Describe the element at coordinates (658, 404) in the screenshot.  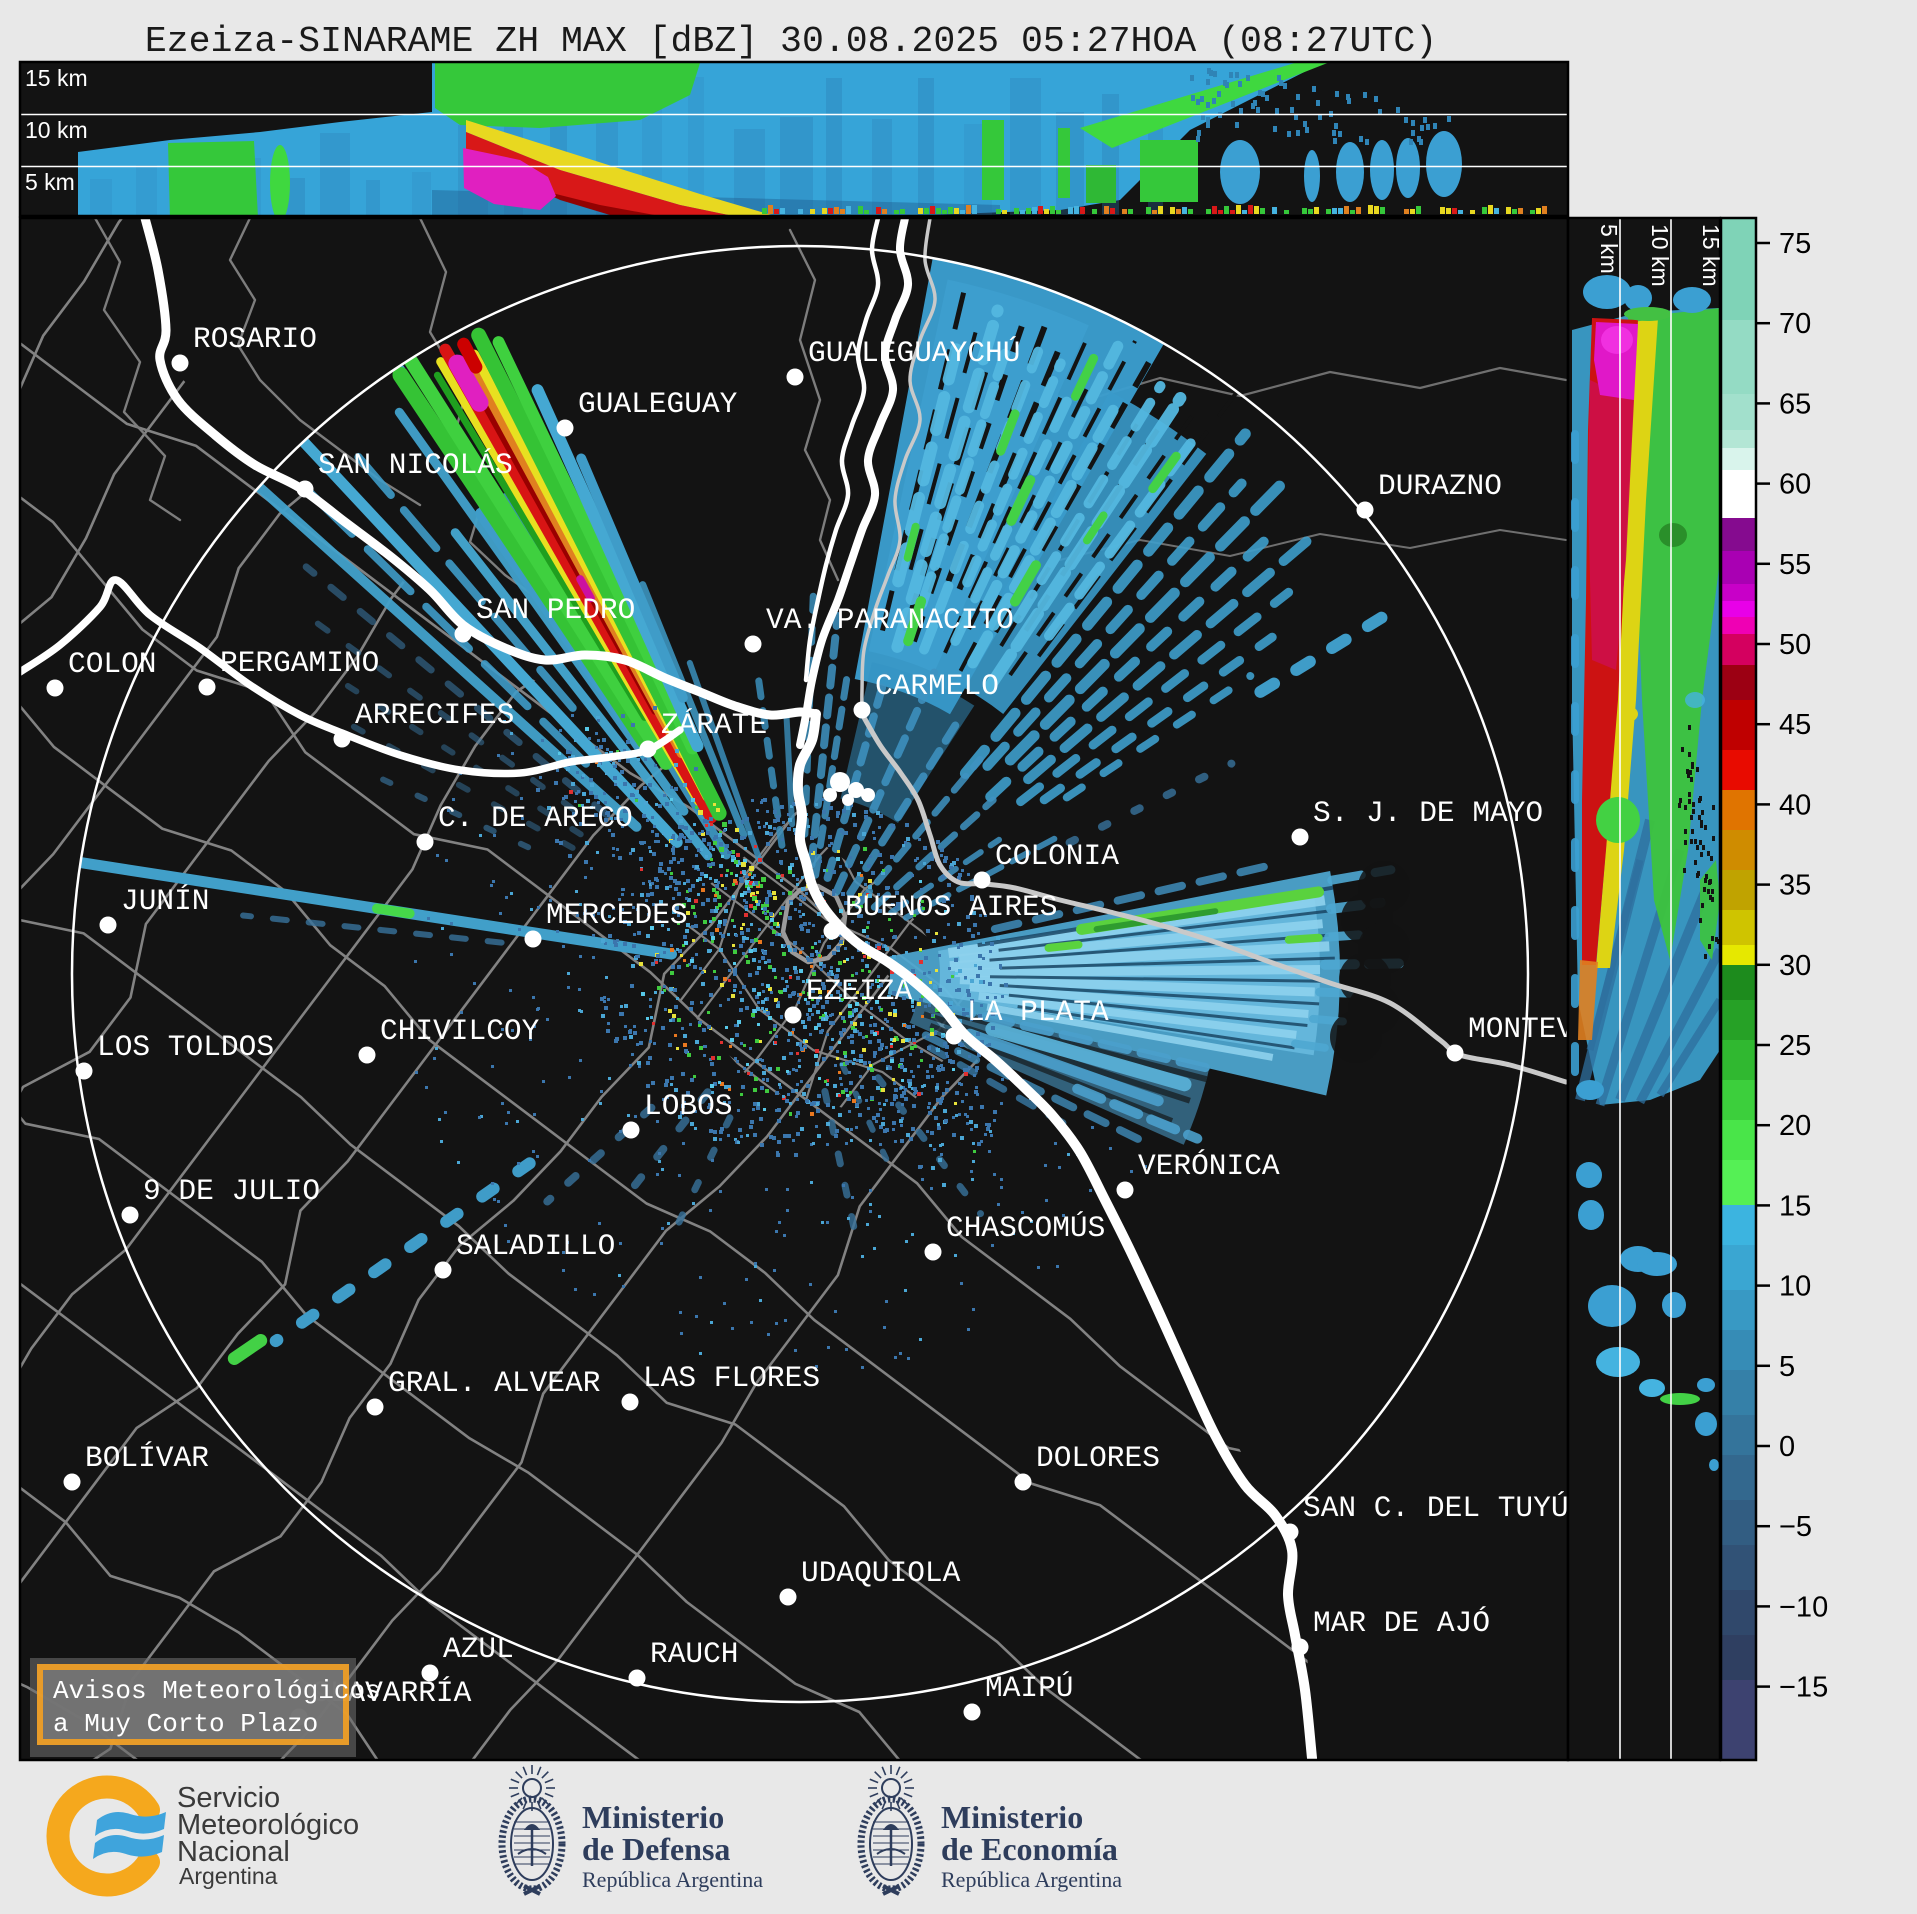
I see `svg-text: GUALEGUAY` at that location.